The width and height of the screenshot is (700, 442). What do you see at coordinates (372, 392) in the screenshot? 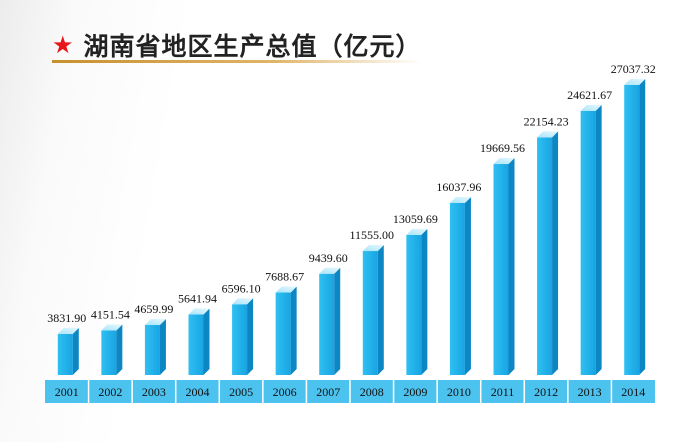
I see `x-tick-label: 2008` at bounding box center [372, 392].